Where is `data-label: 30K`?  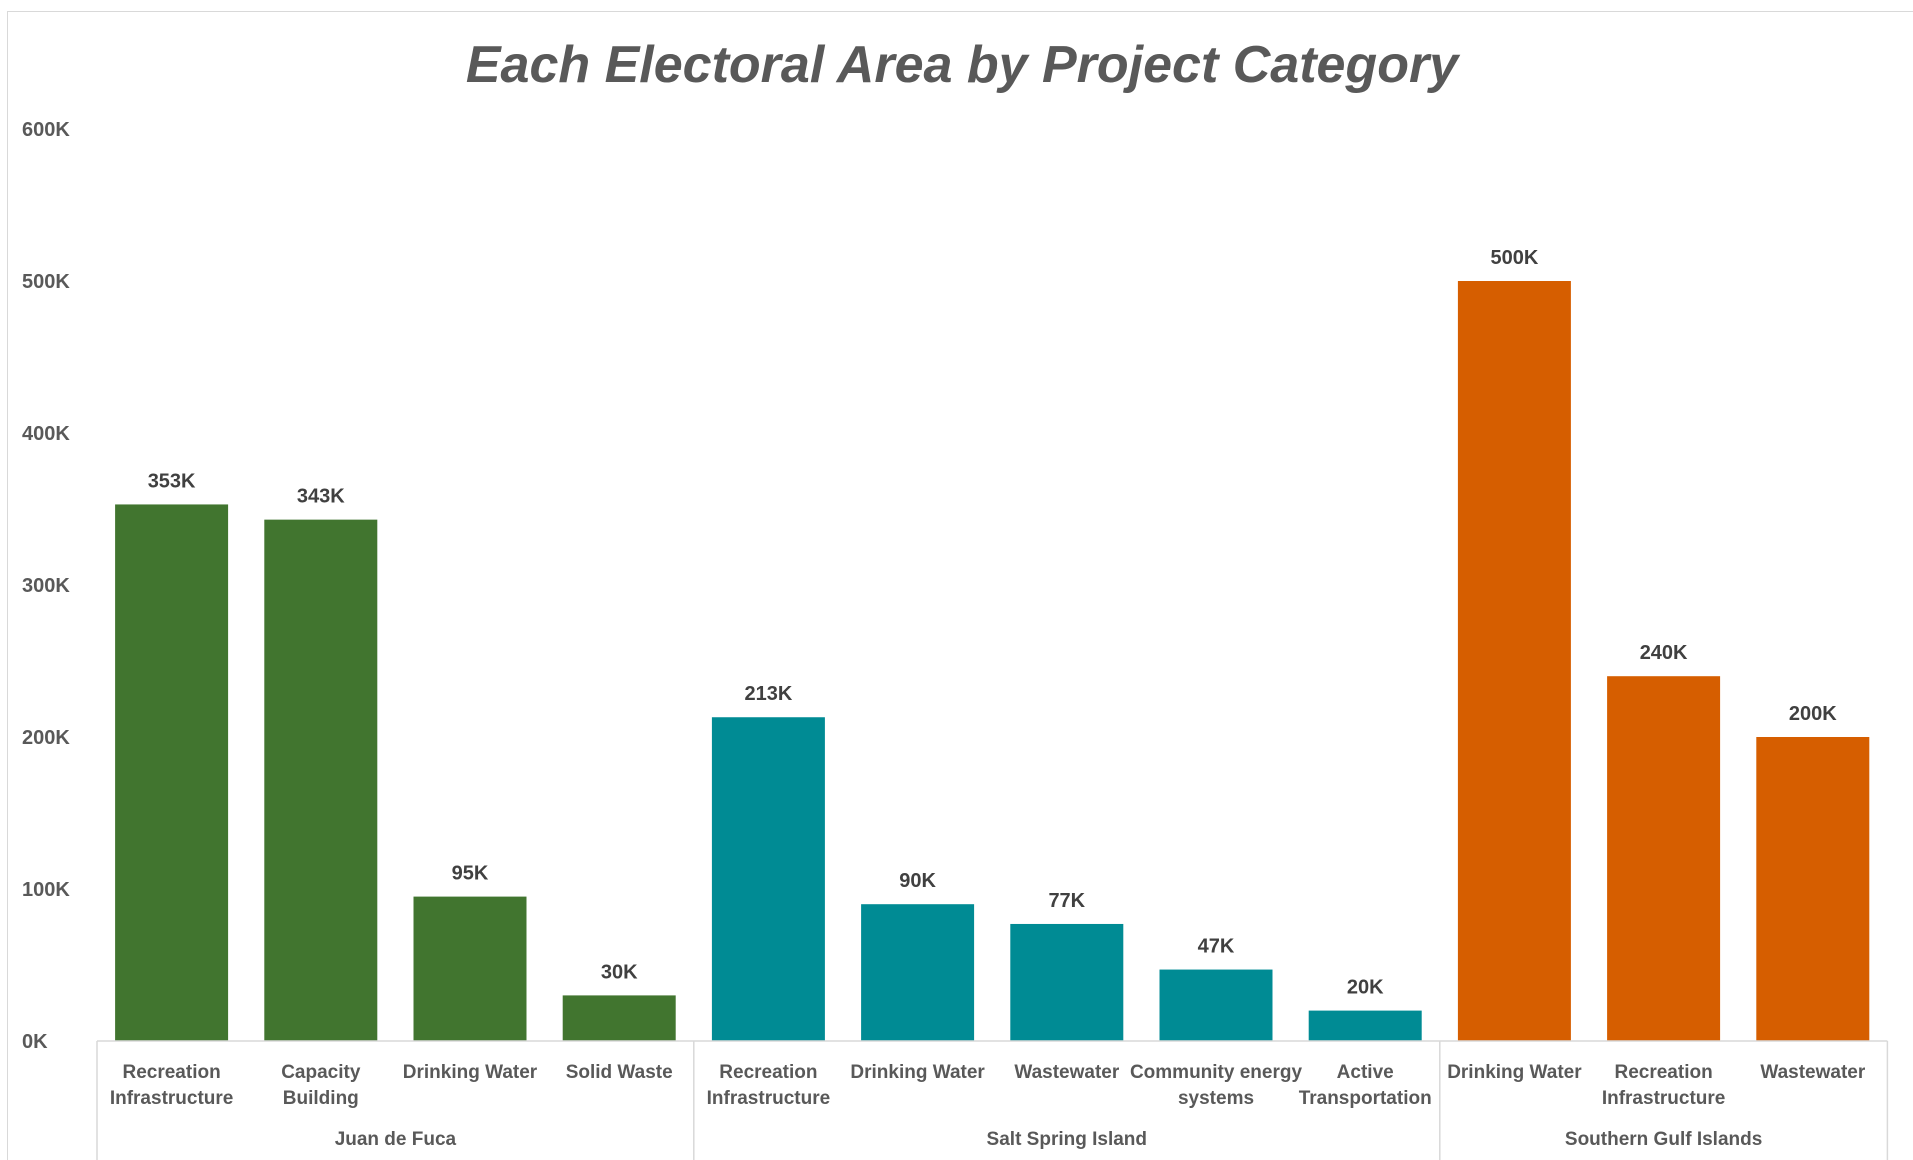
data-label: 30K is located at coordinates (619, 972).